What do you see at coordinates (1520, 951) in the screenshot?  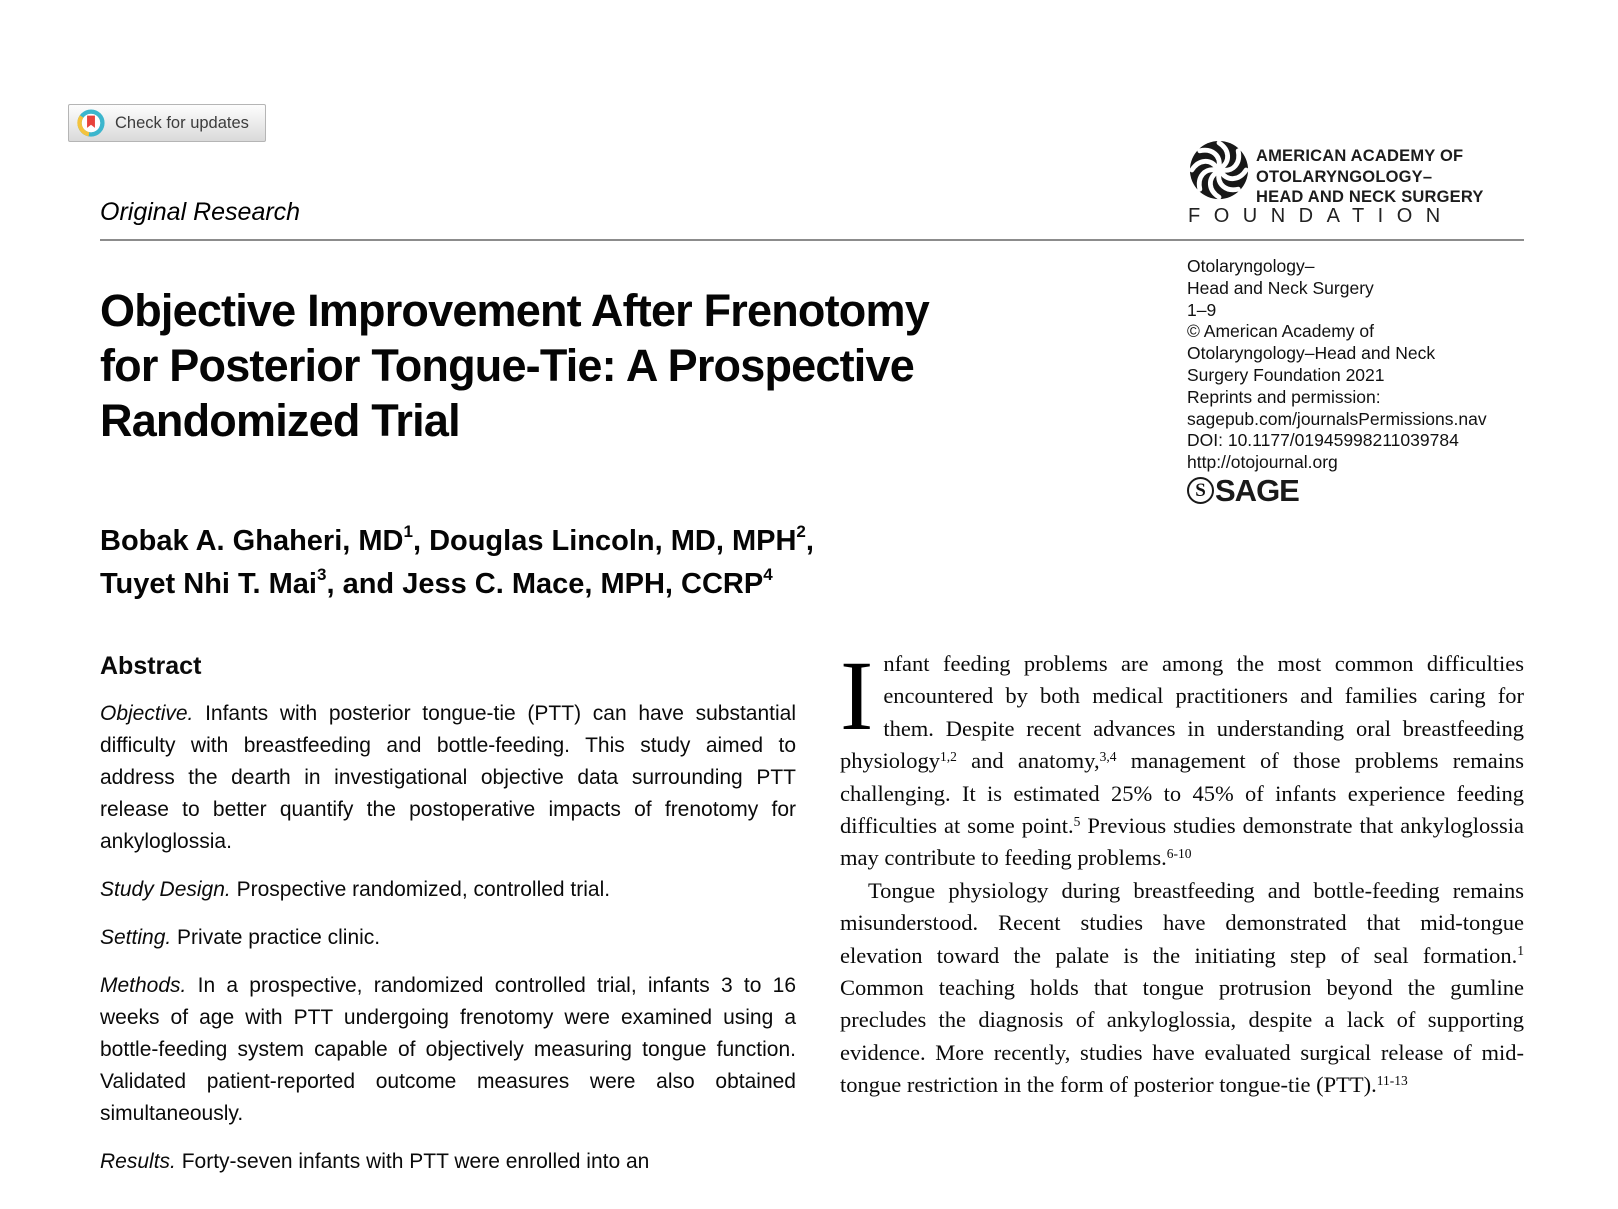 I see `citation-ref: 1` at bounding box center [1520, 951].